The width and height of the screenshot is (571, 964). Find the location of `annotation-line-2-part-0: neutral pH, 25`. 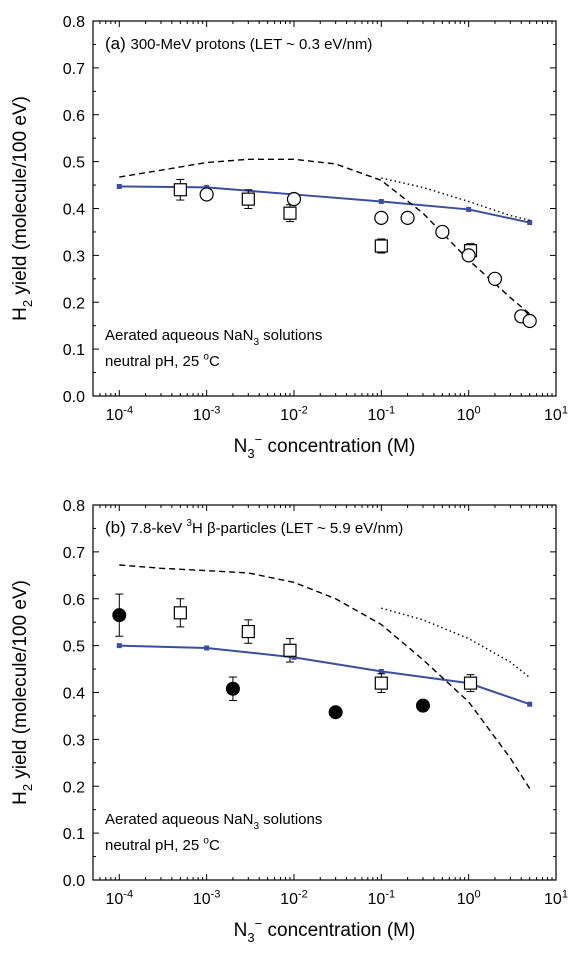

annotation-line-2-part-0: neutral pH, 25 is located at coordinates (154, 361).